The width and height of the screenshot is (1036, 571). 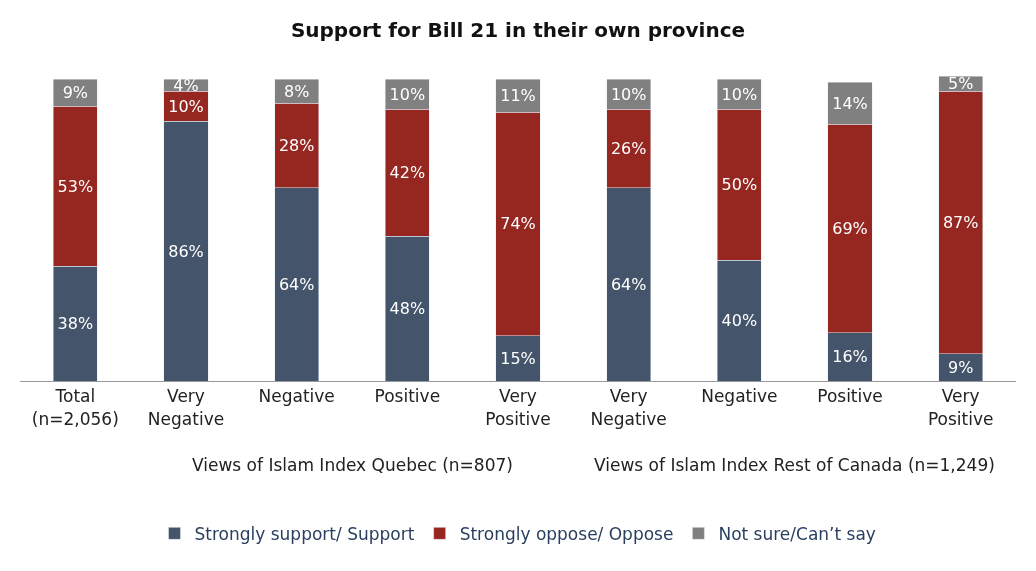 What do you see at coordinates (75, 407) in the screenshot?
I see `x-tick-label: Total (n=2,056)` at bounding box center [75, 407].